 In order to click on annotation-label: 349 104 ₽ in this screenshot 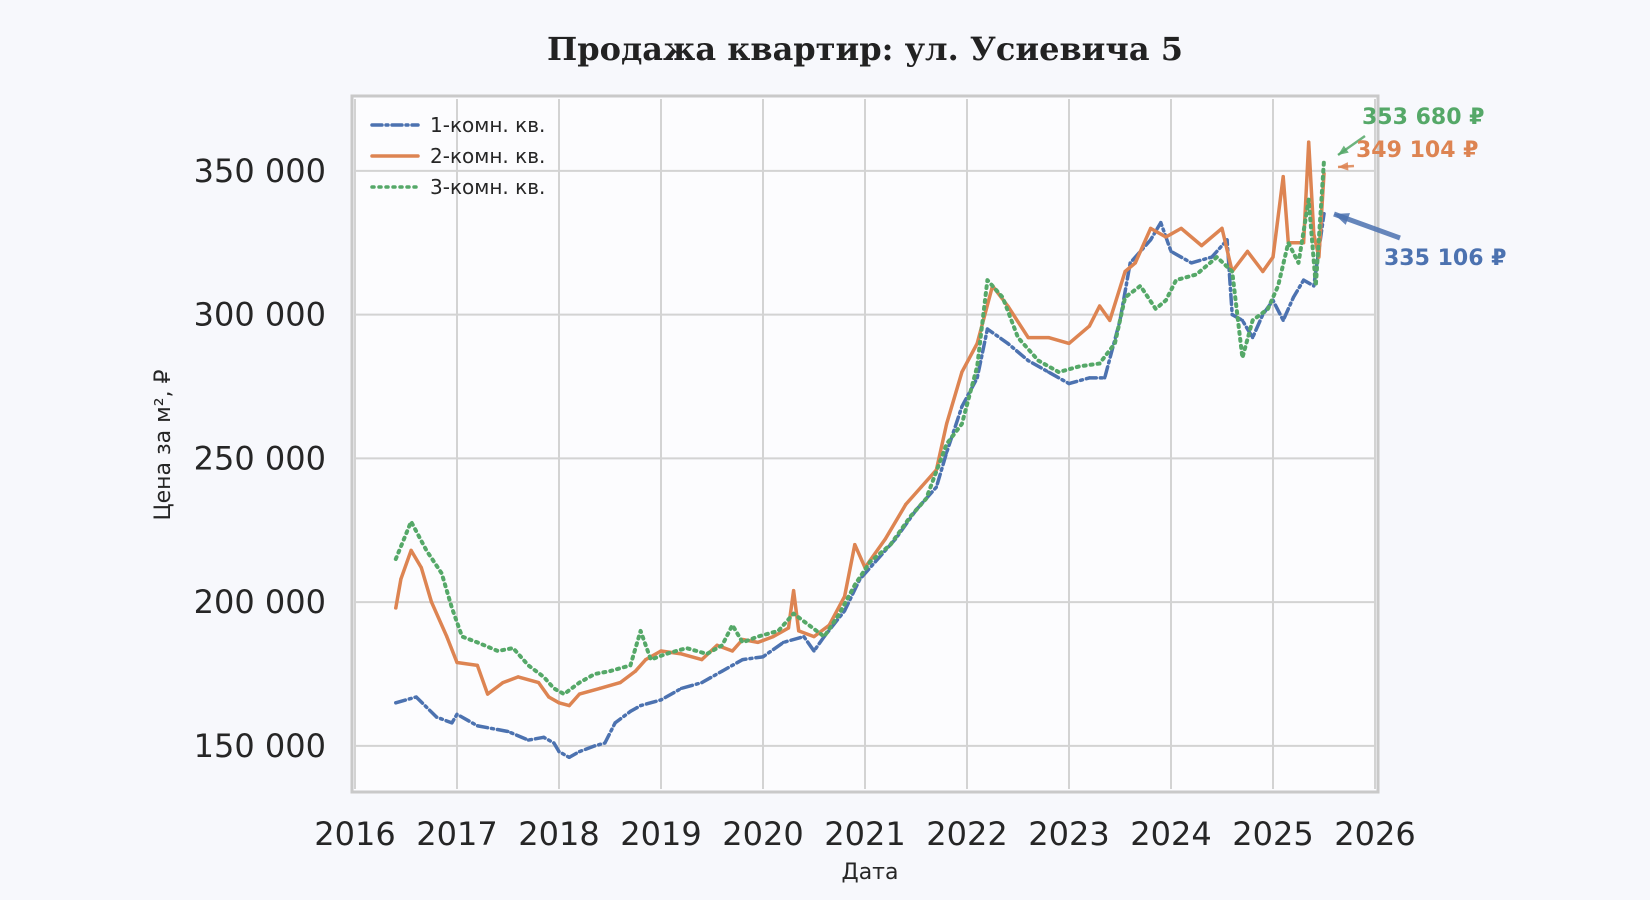, I will do `click(1417, 150)`.